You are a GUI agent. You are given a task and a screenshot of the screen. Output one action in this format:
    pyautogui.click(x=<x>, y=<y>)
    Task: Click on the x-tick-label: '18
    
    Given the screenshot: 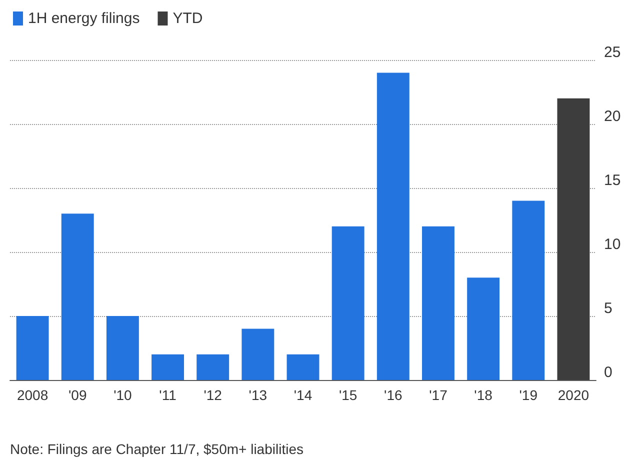 What is the action you would take?
    pyautogui.click(x=483, y=395)
    